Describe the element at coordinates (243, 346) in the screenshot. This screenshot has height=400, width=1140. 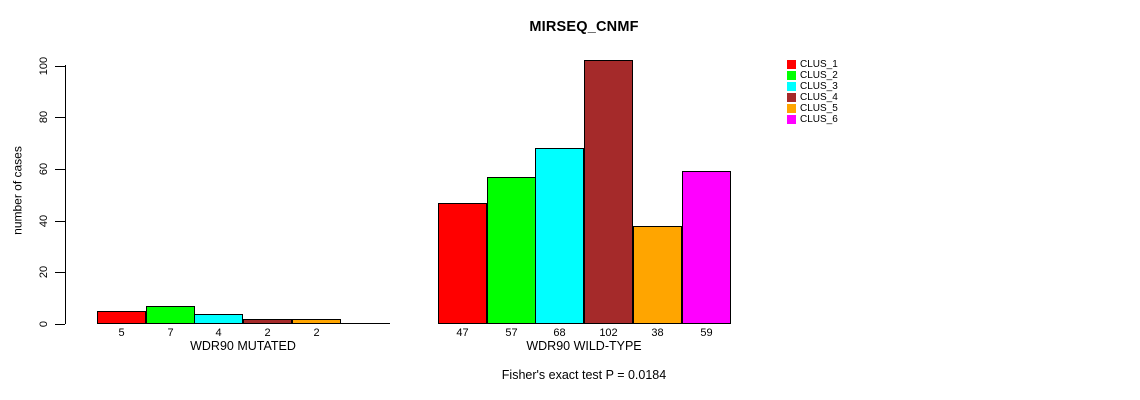
I see `x-axis-group-label: WDR90 MUTATED` at that location.